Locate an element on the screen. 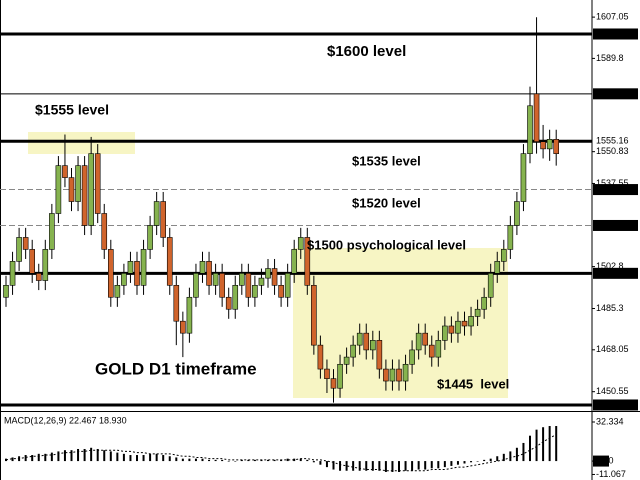 Image resolution: width=640 pixels, height=480 pixels. y-tick-label: 1450.55 is located at coordinates (612, 391).